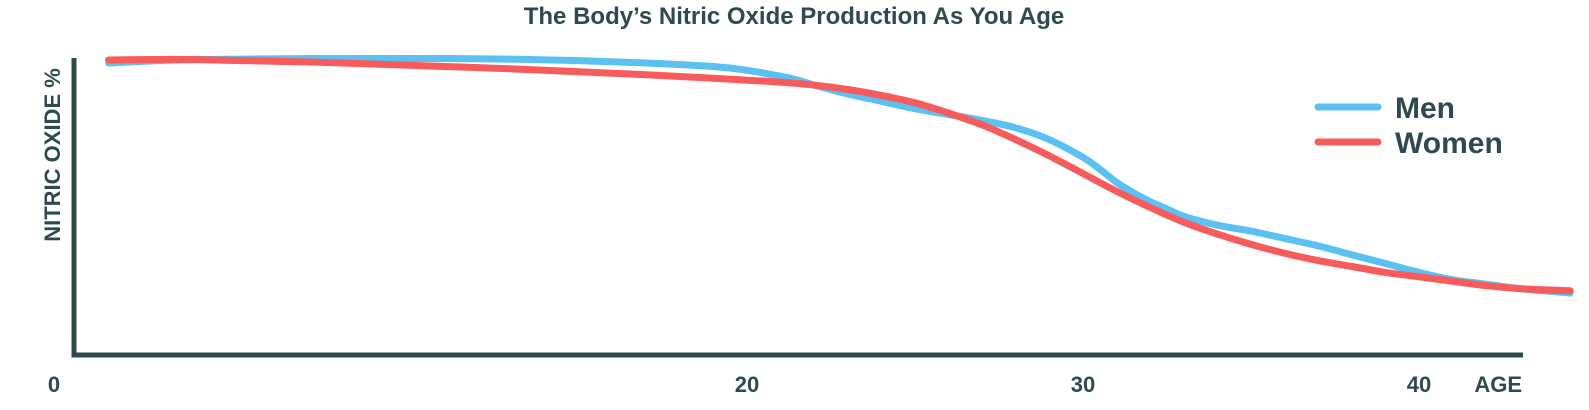  Describe the element at coordinates (1449, 143) in the screenshot. I see `legend-label-women: Women` at that location.